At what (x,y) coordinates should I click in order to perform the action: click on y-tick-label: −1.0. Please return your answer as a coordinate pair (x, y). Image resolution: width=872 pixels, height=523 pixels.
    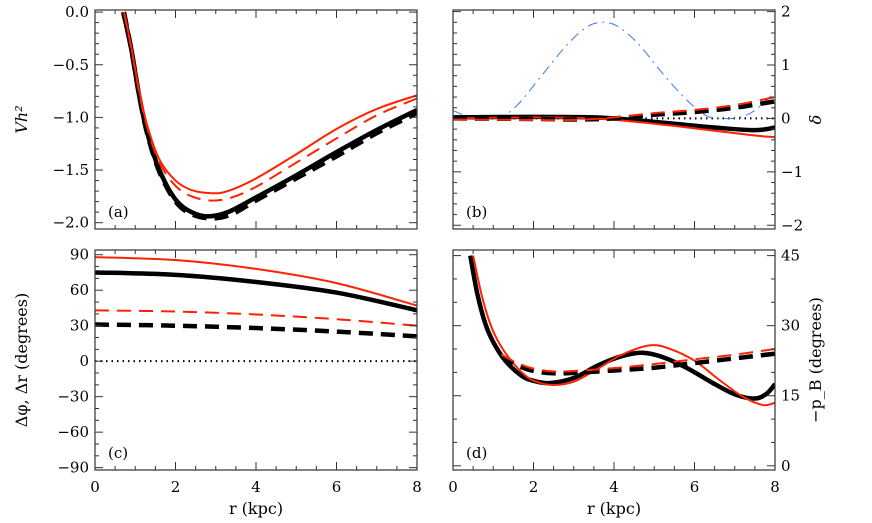
    Looking at the image, I should click on (71, 117).